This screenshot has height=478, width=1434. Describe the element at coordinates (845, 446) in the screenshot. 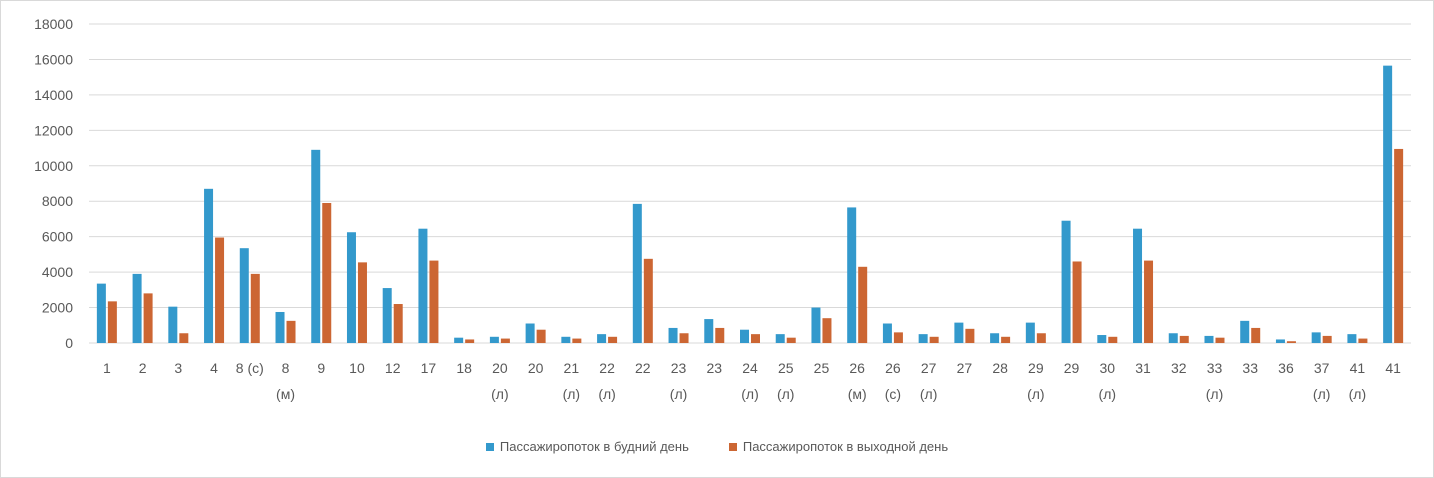

I see `legend-label-weekend: Пассажиропоток в выходной день` at that location.